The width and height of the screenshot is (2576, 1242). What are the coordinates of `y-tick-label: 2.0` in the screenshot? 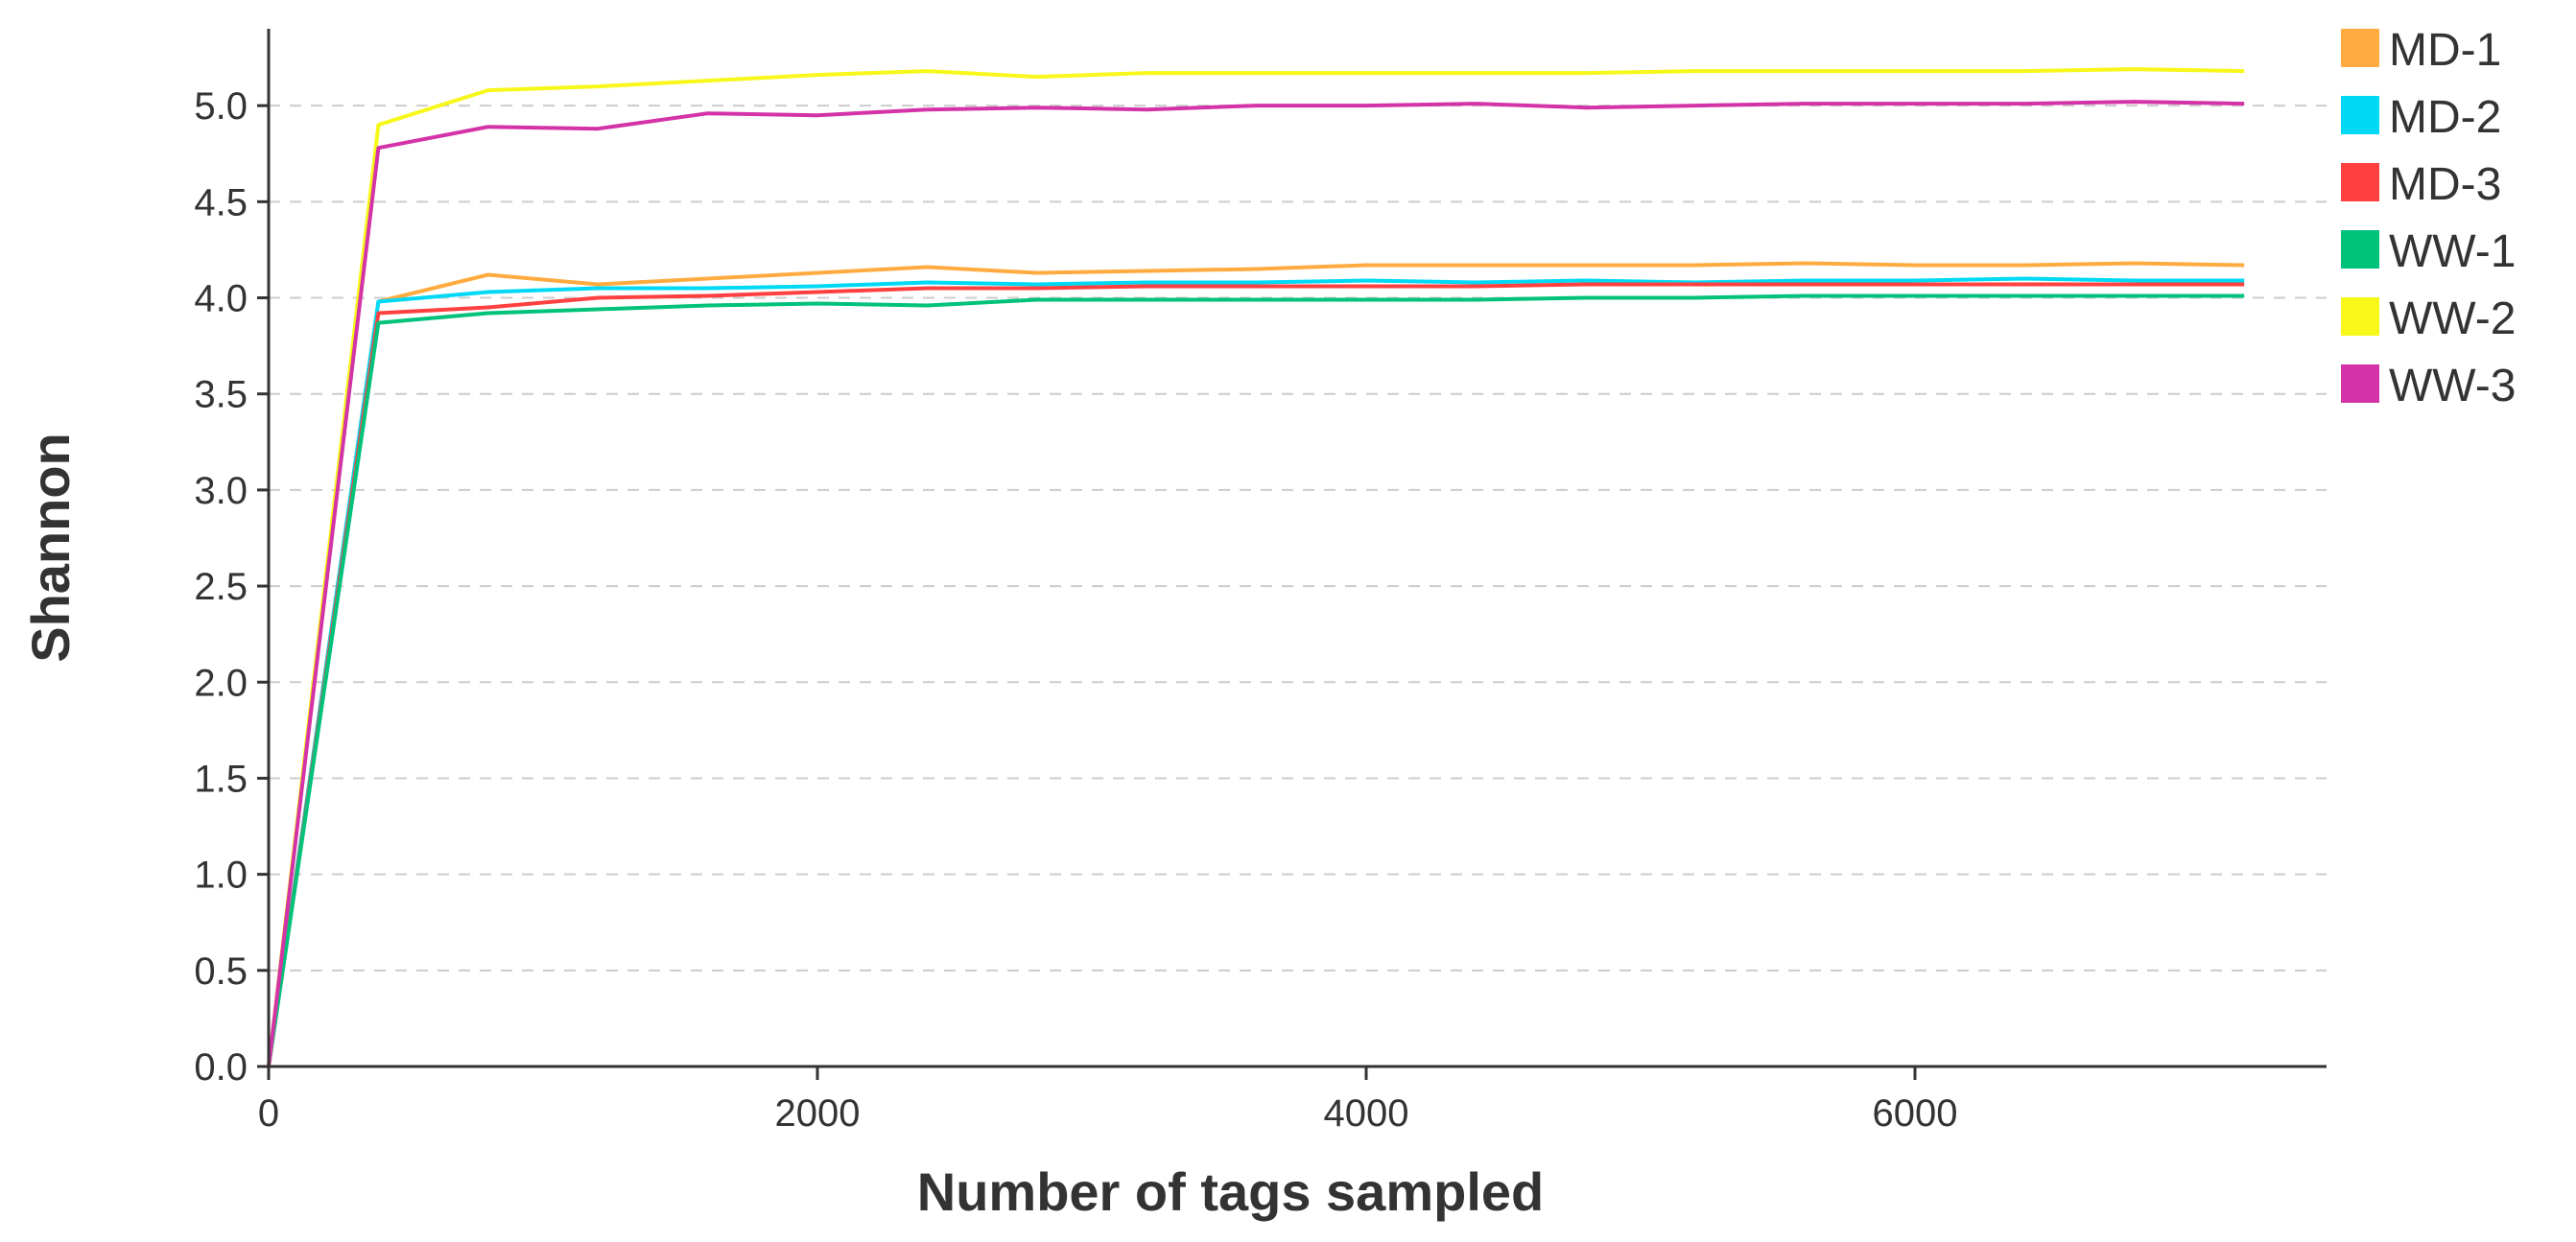 It's located at (221, 683).